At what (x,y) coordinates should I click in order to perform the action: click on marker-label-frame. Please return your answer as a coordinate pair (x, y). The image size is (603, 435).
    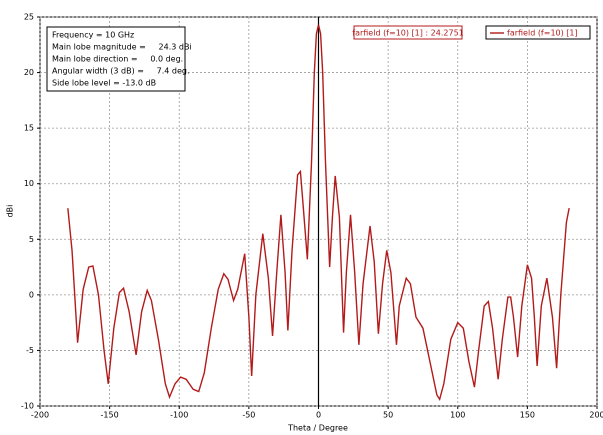
    Looking at the image, I should click on (408, 32).